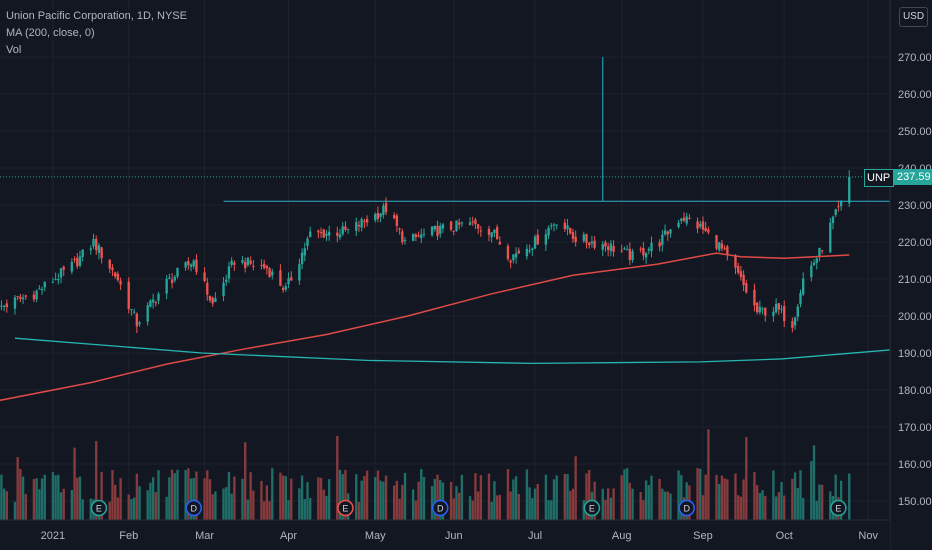 The height and width of the screenshot is (550, 932). I want to click on event-marker-label: D, so click(440, 509).